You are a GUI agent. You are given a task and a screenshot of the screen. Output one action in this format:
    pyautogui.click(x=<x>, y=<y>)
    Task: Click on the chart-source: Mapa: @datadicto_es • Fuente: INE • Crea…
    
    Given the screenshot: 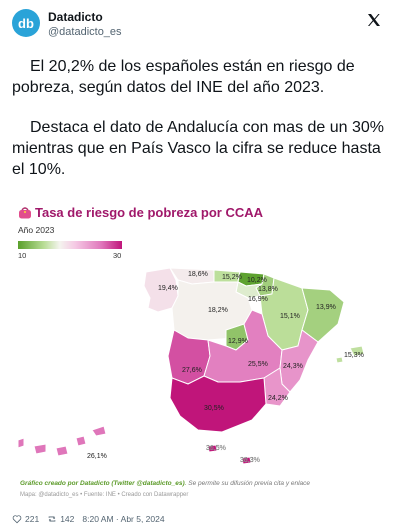 What is the action you would take?
    pyautogui.click(x=104, y=495)
    